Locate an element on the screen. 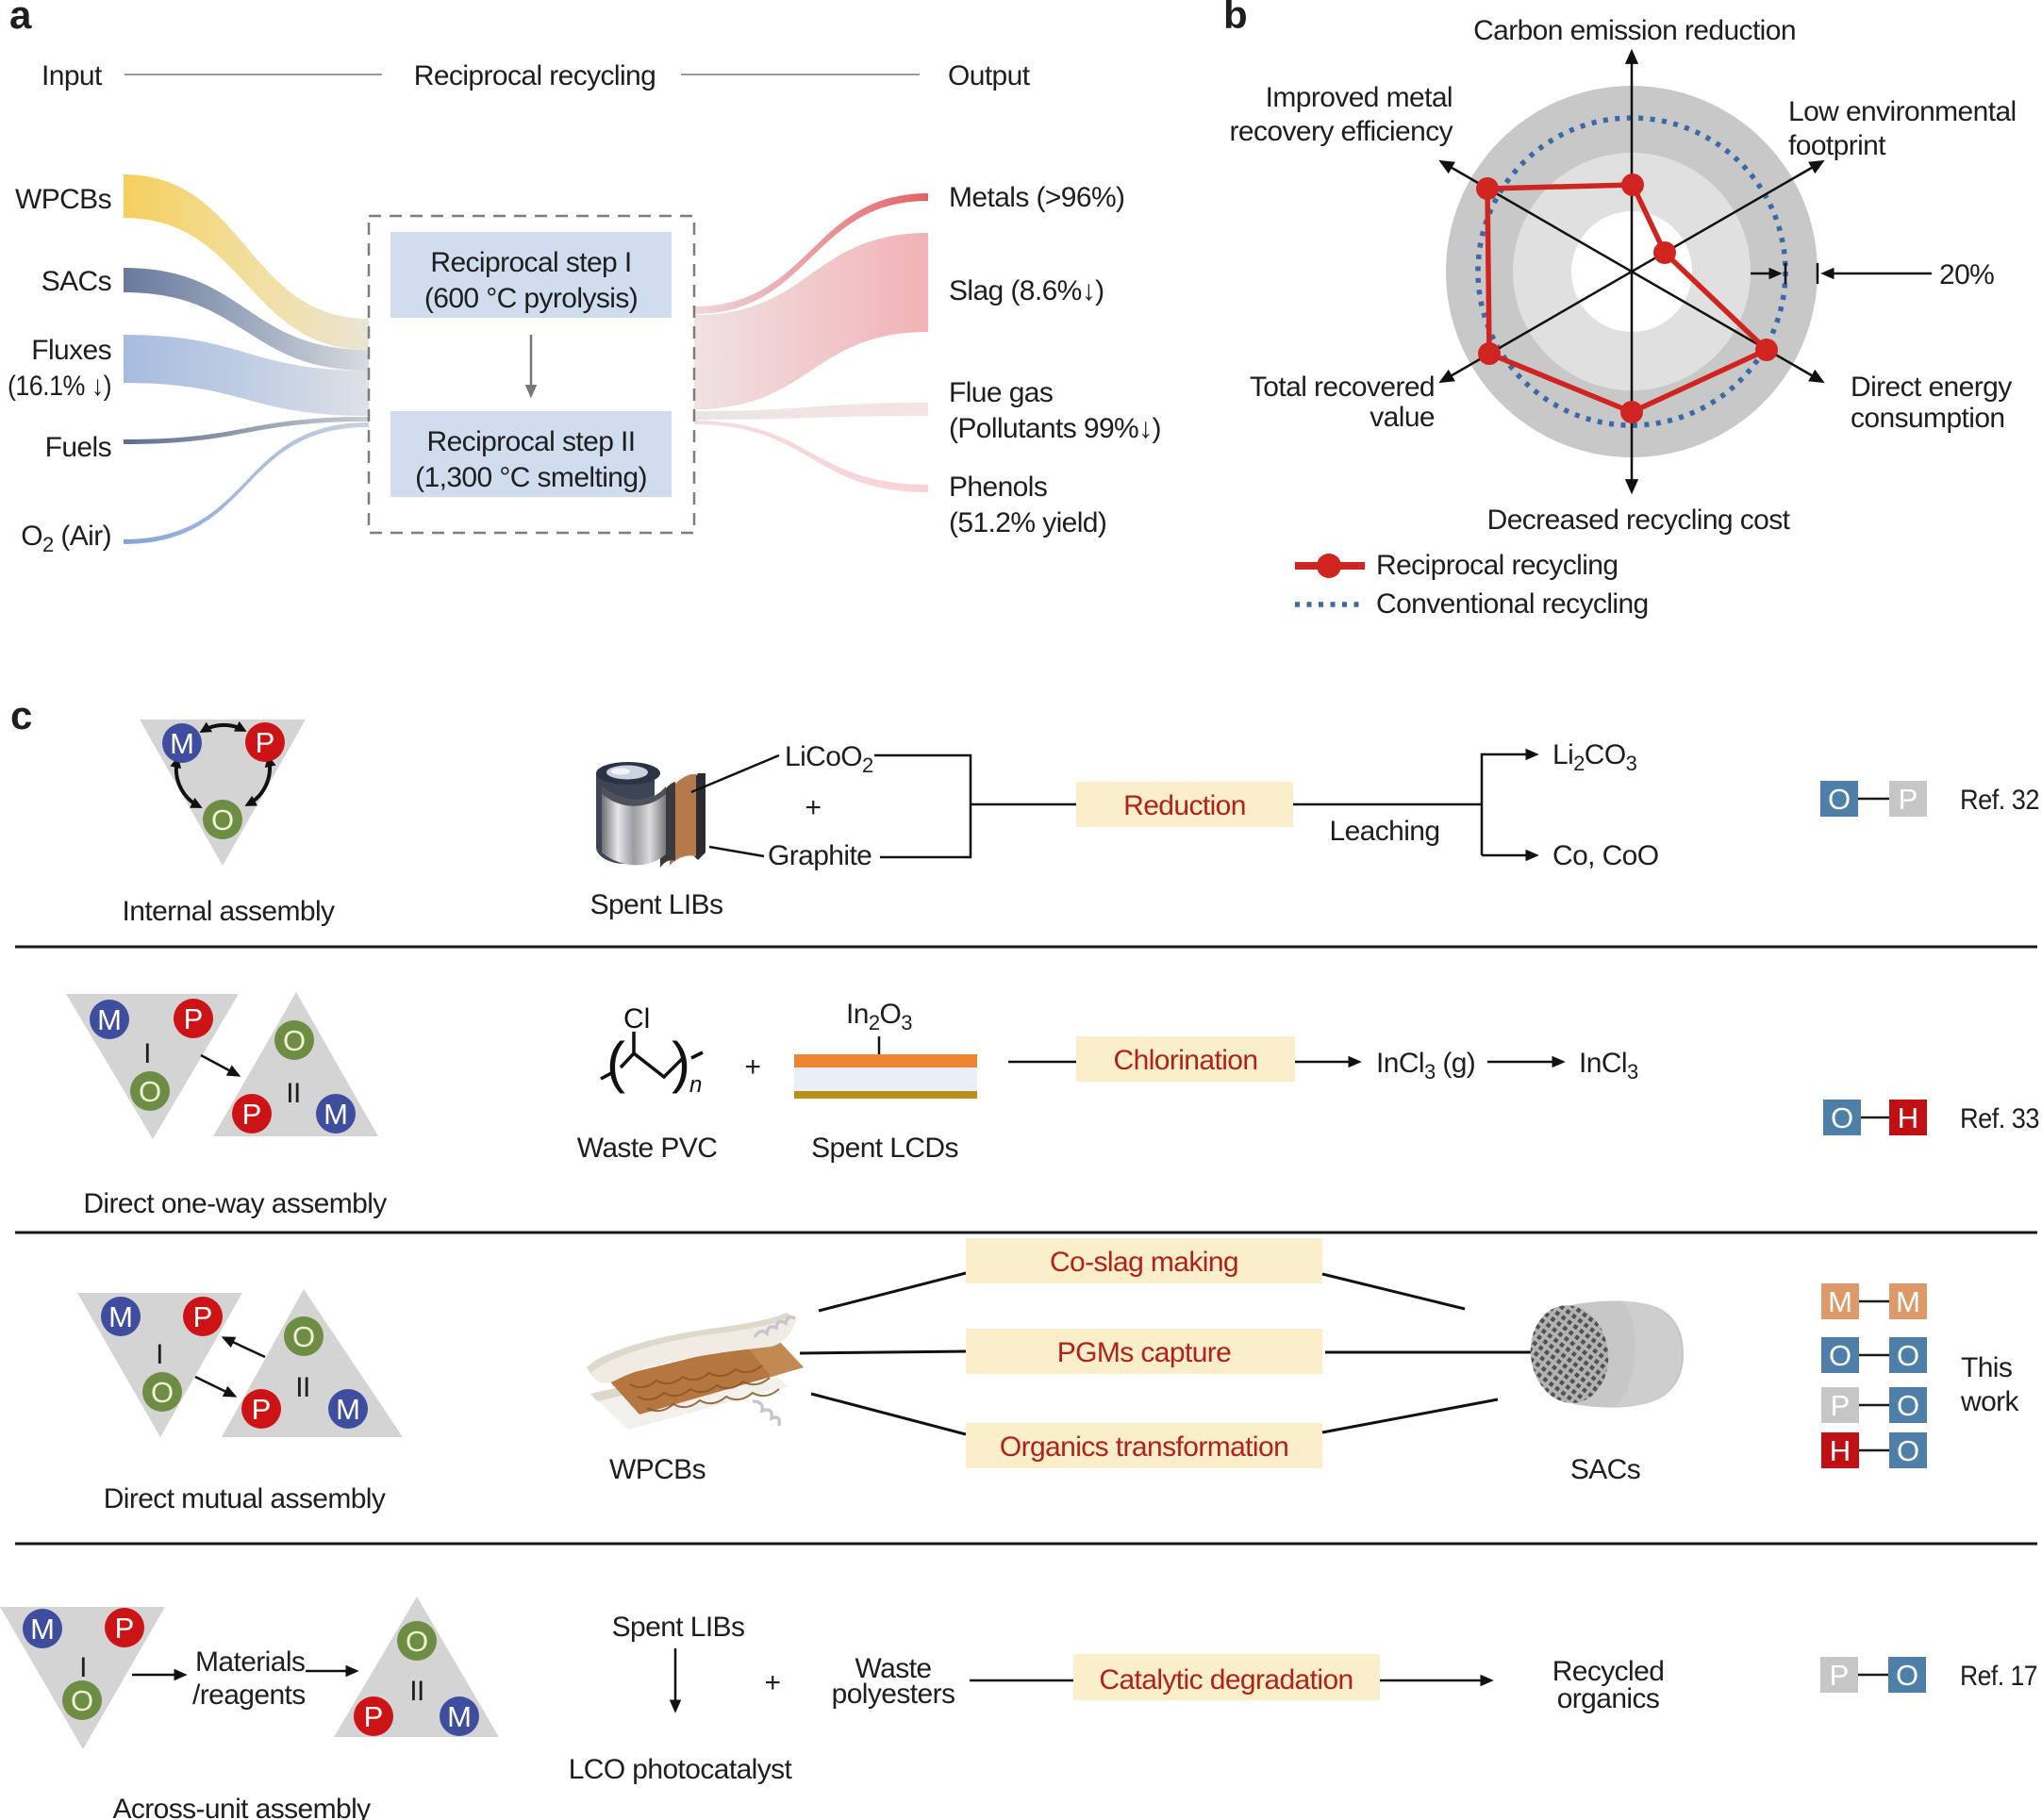  svg-text: LCO photocatalyst is located at coordinates (681, 1769).